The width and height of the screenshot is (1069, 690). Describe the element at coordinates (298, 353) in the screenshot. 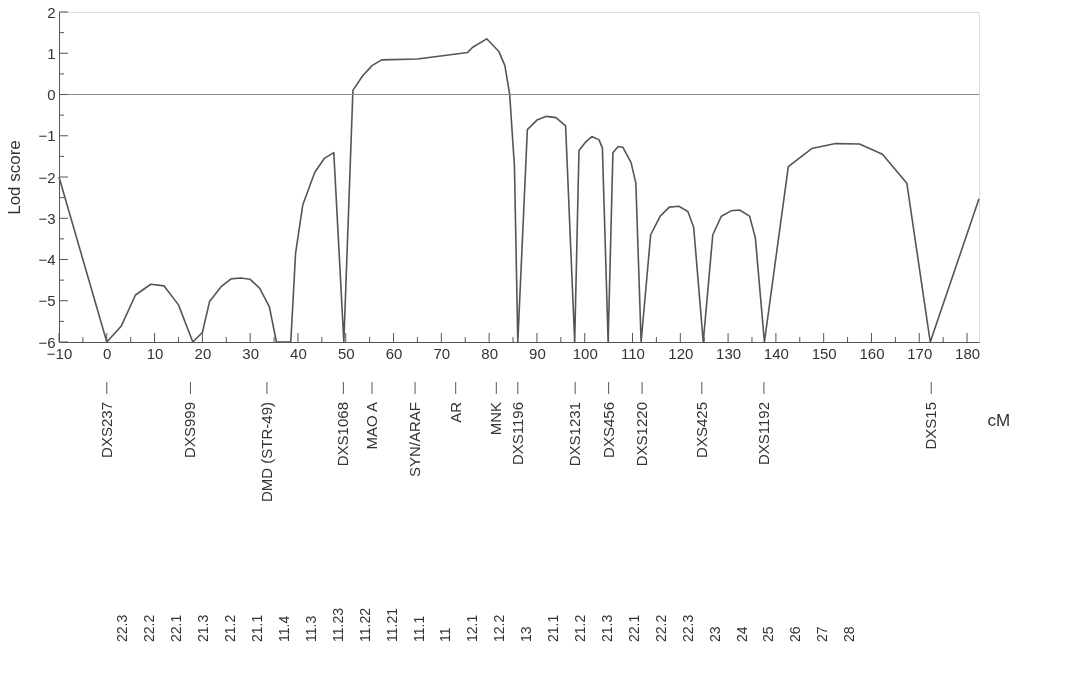

I see `x-tick-label: 40` at that location.